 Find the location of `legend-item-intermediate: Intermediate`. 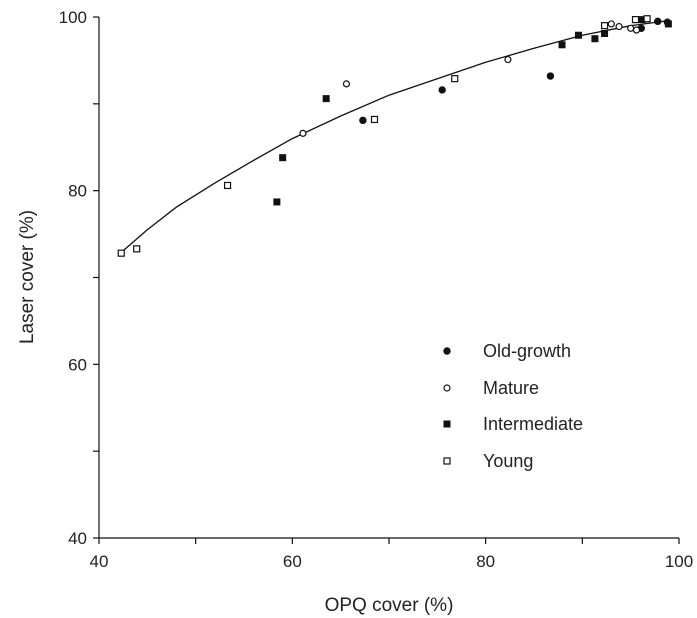

legend-item-intermediate: Intermediate is located at coordinates (513, 424).